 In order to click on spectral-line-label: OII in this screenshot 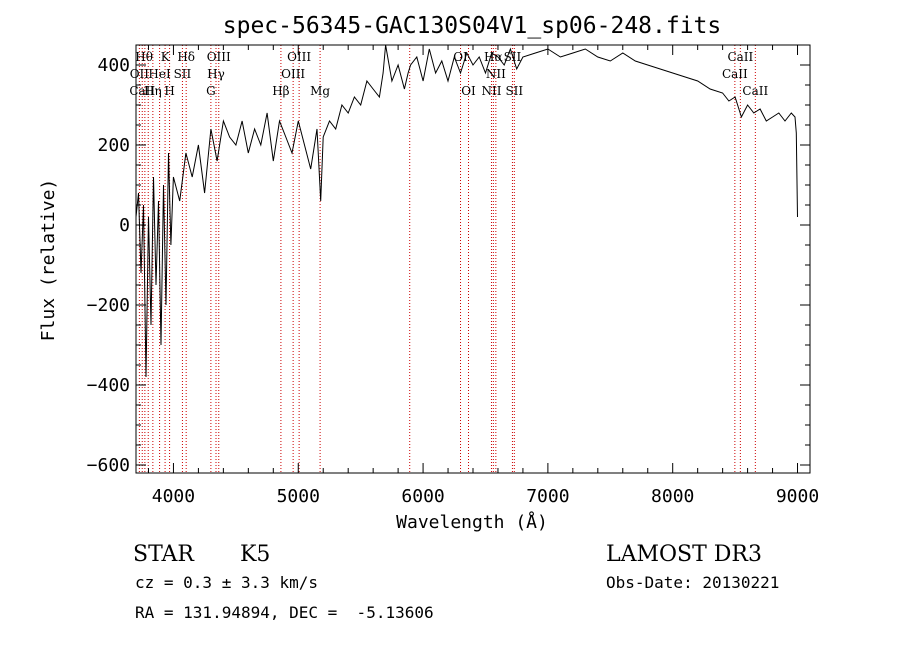, I will do `click(140, 74)`.